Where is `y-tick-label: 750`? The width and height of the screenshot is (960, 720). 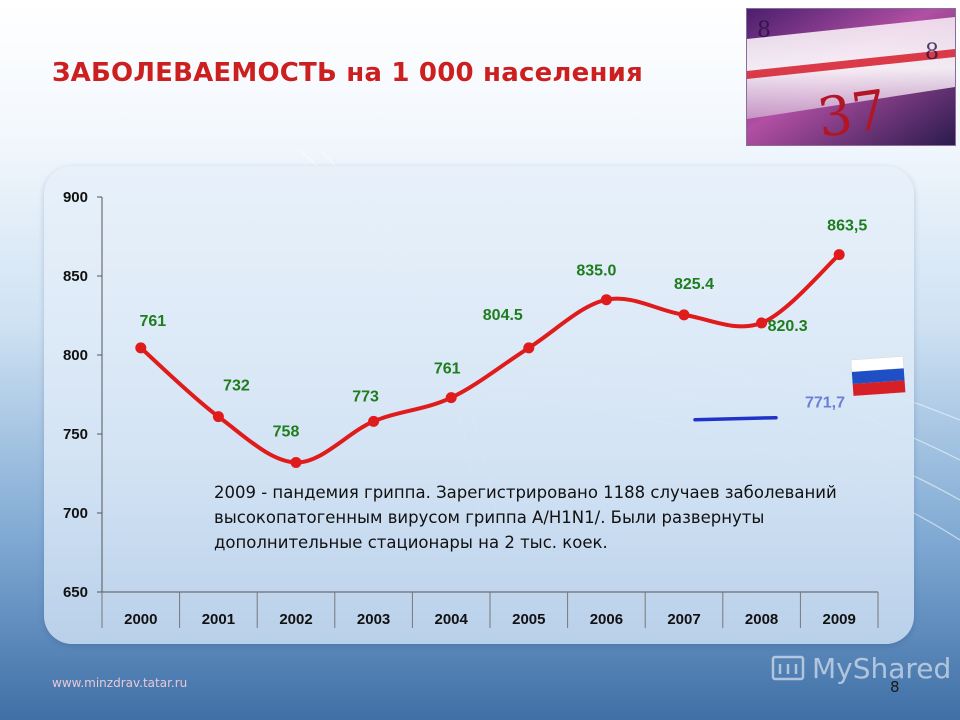 y-tick-label: 750 is located at coordinates (75, 434).